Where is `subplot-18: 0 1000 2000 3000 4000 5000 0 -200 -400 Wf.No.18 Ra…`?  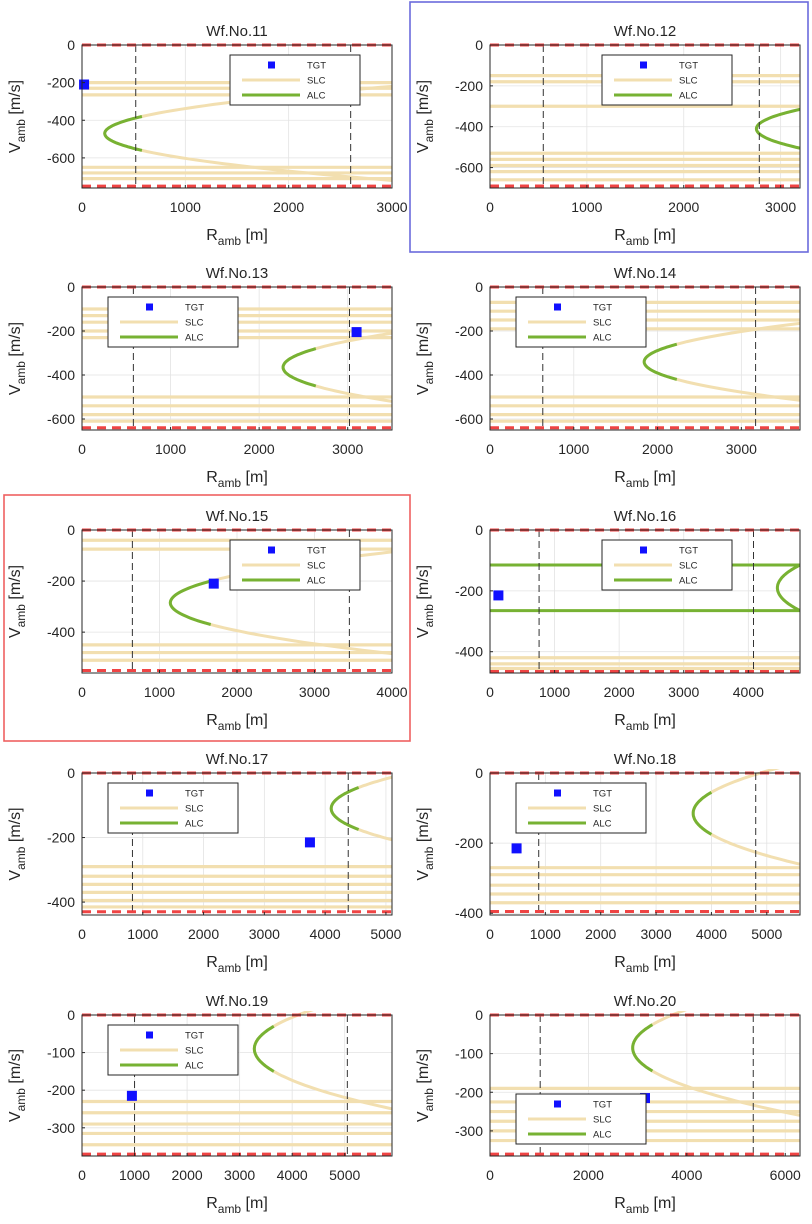 subplot-18: 0 1000 2000 3000 4000 5000 0 -200 -400 Wf.No.18 Ra… is located at coordinates (608, 863).